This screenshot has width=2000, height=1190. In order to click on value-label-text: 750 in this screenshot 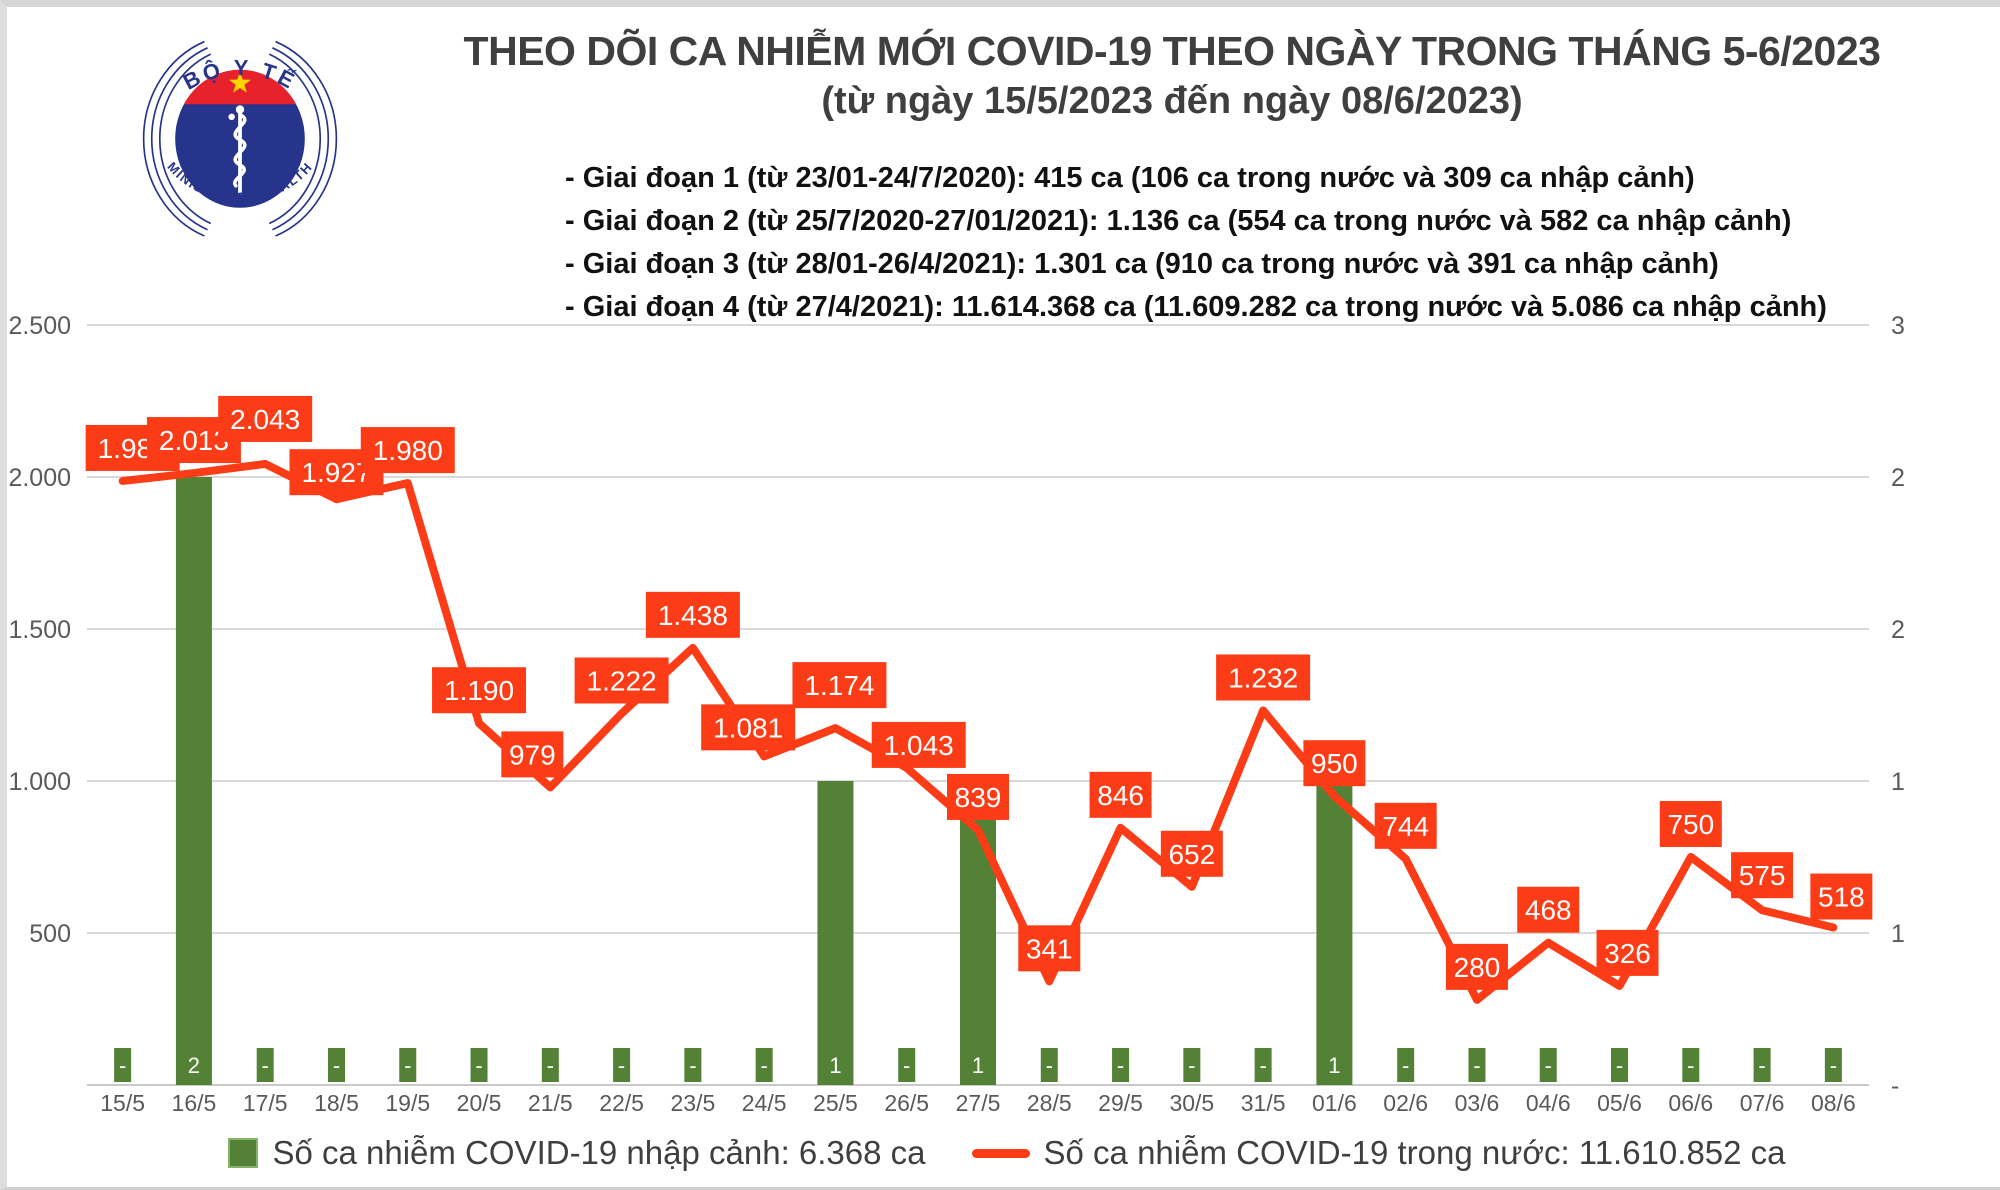, I will do `click(1690, 824)`.